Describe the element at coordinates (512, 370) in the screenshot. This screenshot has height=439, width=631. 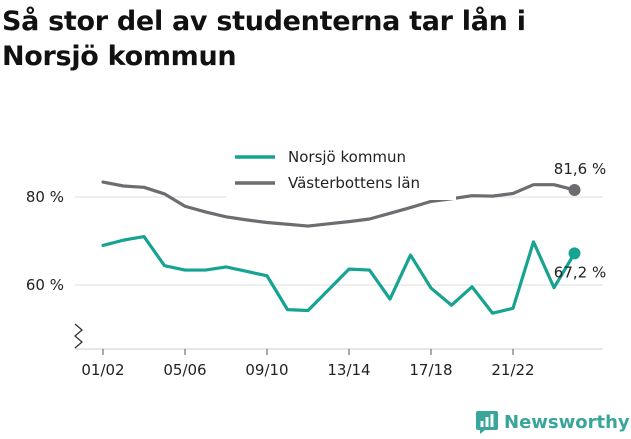
I see `x-tick-label: 21/22` at that location.